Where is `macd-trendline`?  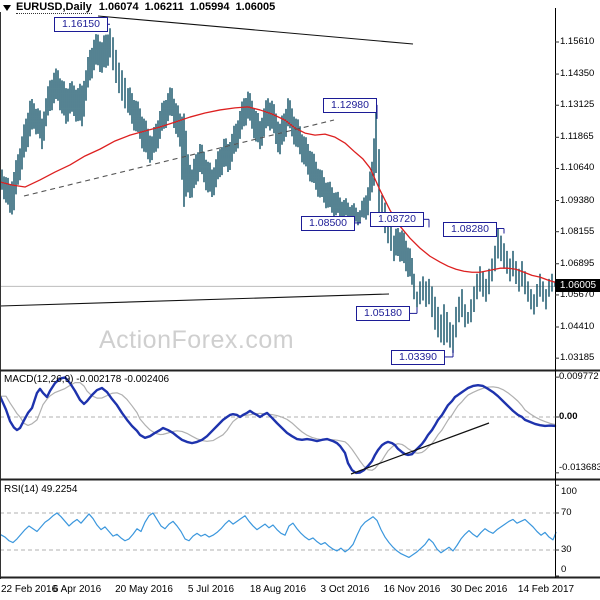
macd-trendline is located at coordinates (420, 448).